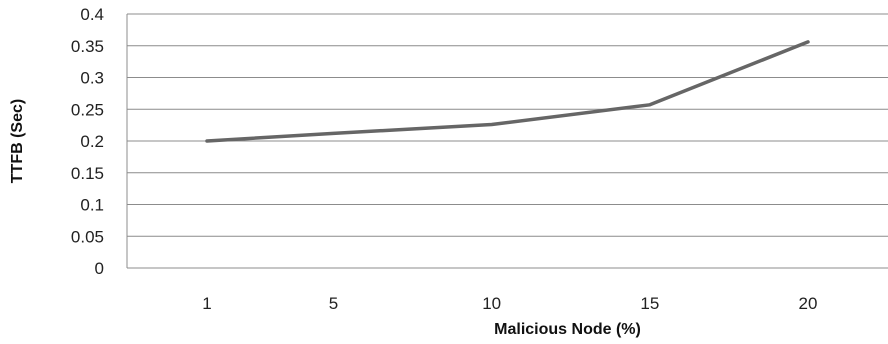  What do you see at coordinates (491, 303) in the screenshot?
I see `x-tick-label: 10` at bounding box center [491, 303].